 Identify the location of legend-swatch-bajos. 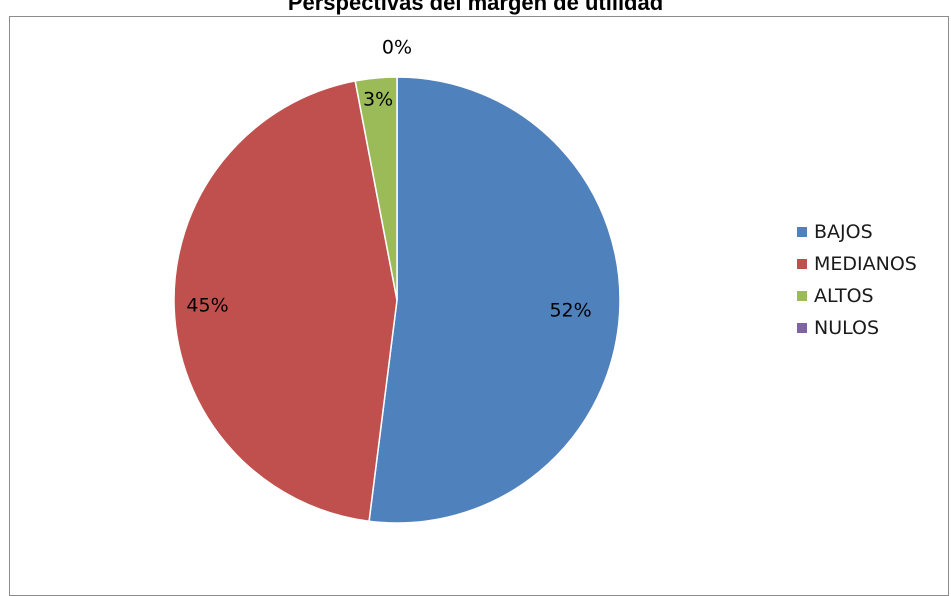
(802, 232).